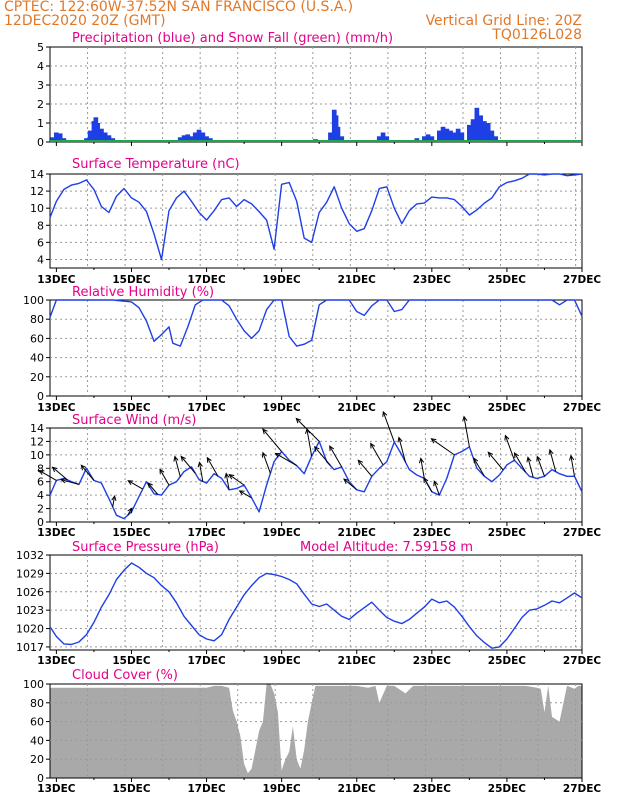  Describe the element at coordinates (30, 629) in the screenshot. I see `y-tick-label-pressure: 1020` at that location.